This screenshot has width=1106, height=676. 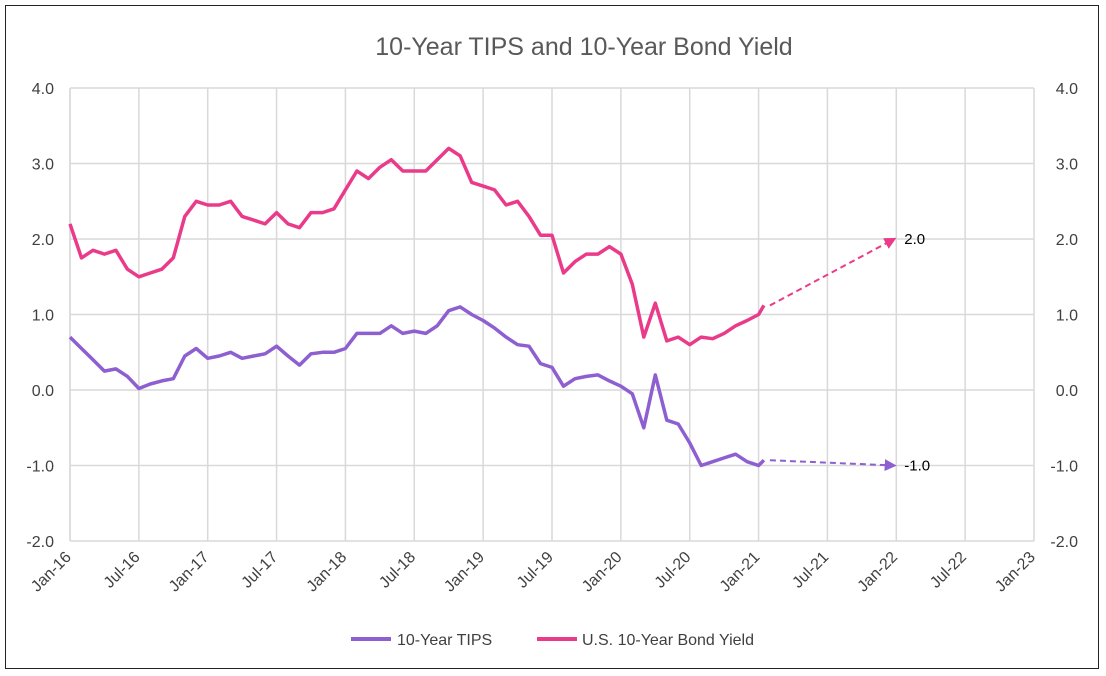 I want to click on x-tick-label: Jul-17, so click(x=260, y=570).